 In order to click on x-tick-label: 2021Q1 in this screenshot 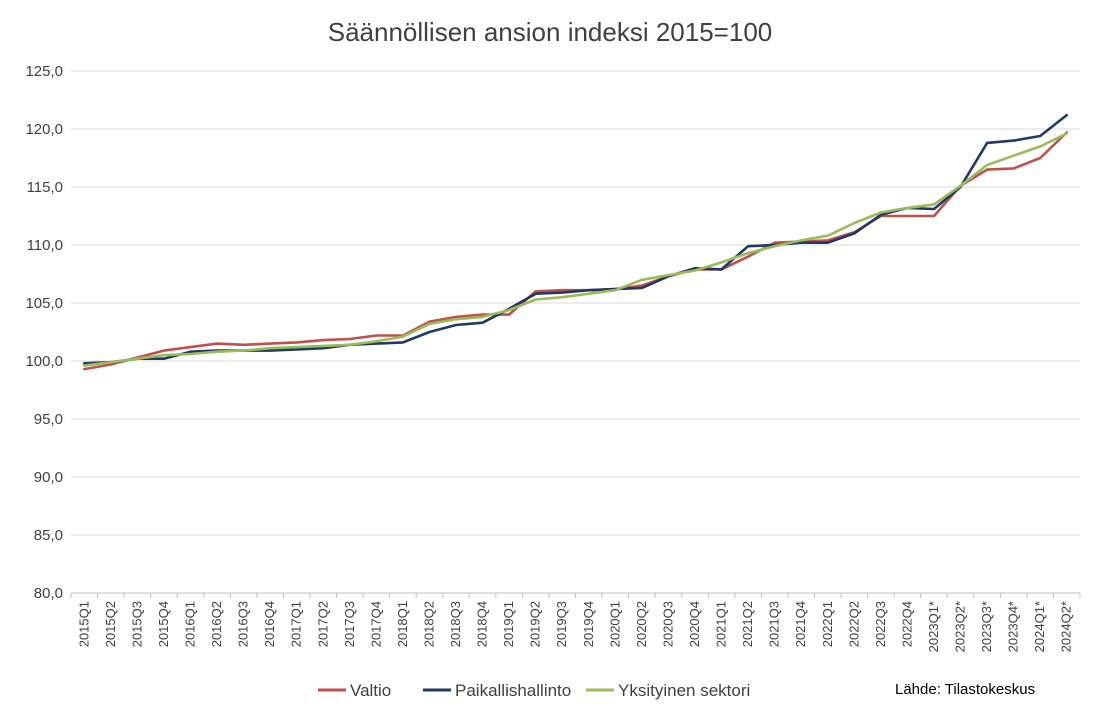, I will do `click(721, 624)`.